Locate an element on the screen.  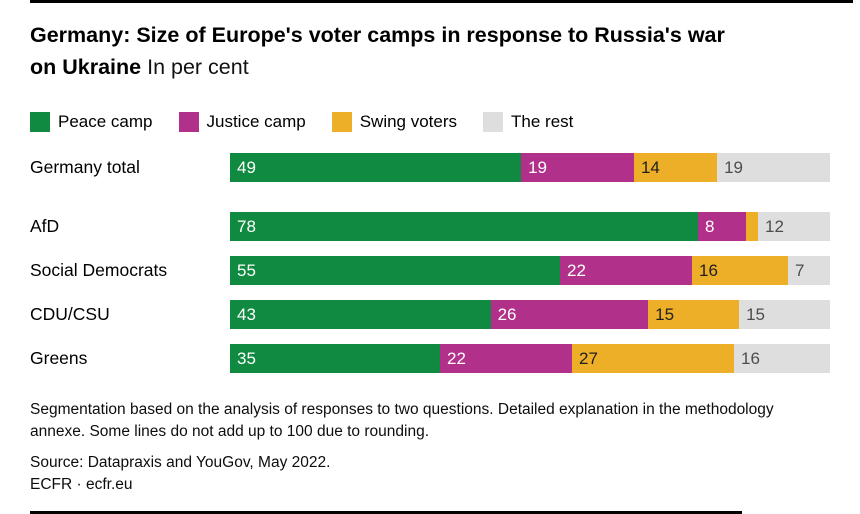
segment-value-label: 35 is located at coordinates (246, 358).